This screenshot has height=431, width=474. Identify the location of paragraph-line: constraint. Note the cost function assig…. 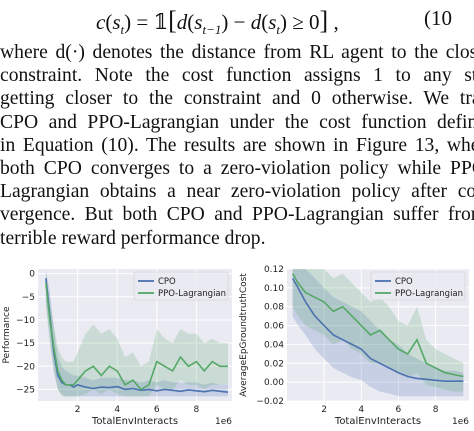
(237, 76).